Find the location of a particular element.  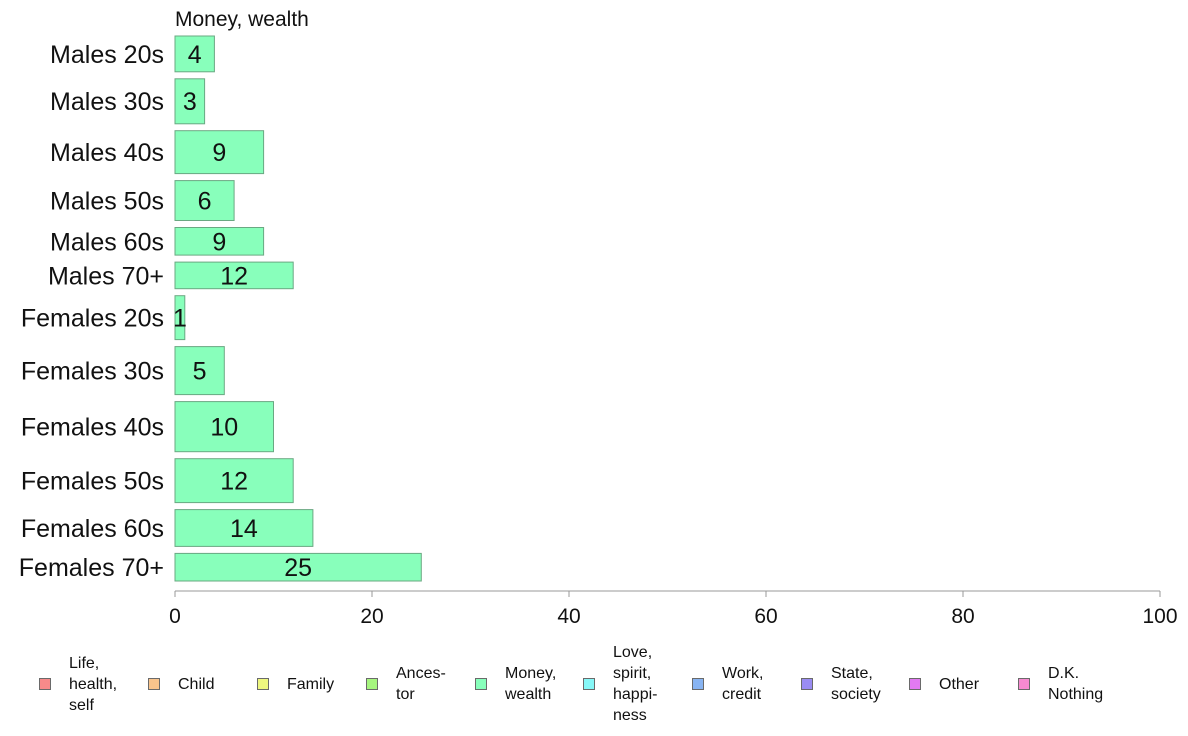

category-label: Males 30s is located at coordinates (107, 102).